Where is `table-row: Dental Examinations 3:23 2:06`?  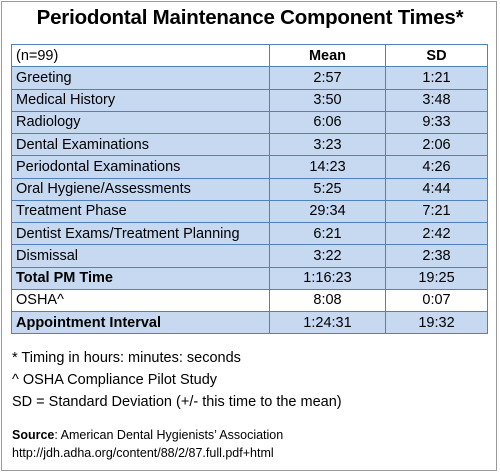 table-row: Dental Examinations 3:23 2:06 is located at coordinates (249, 144).